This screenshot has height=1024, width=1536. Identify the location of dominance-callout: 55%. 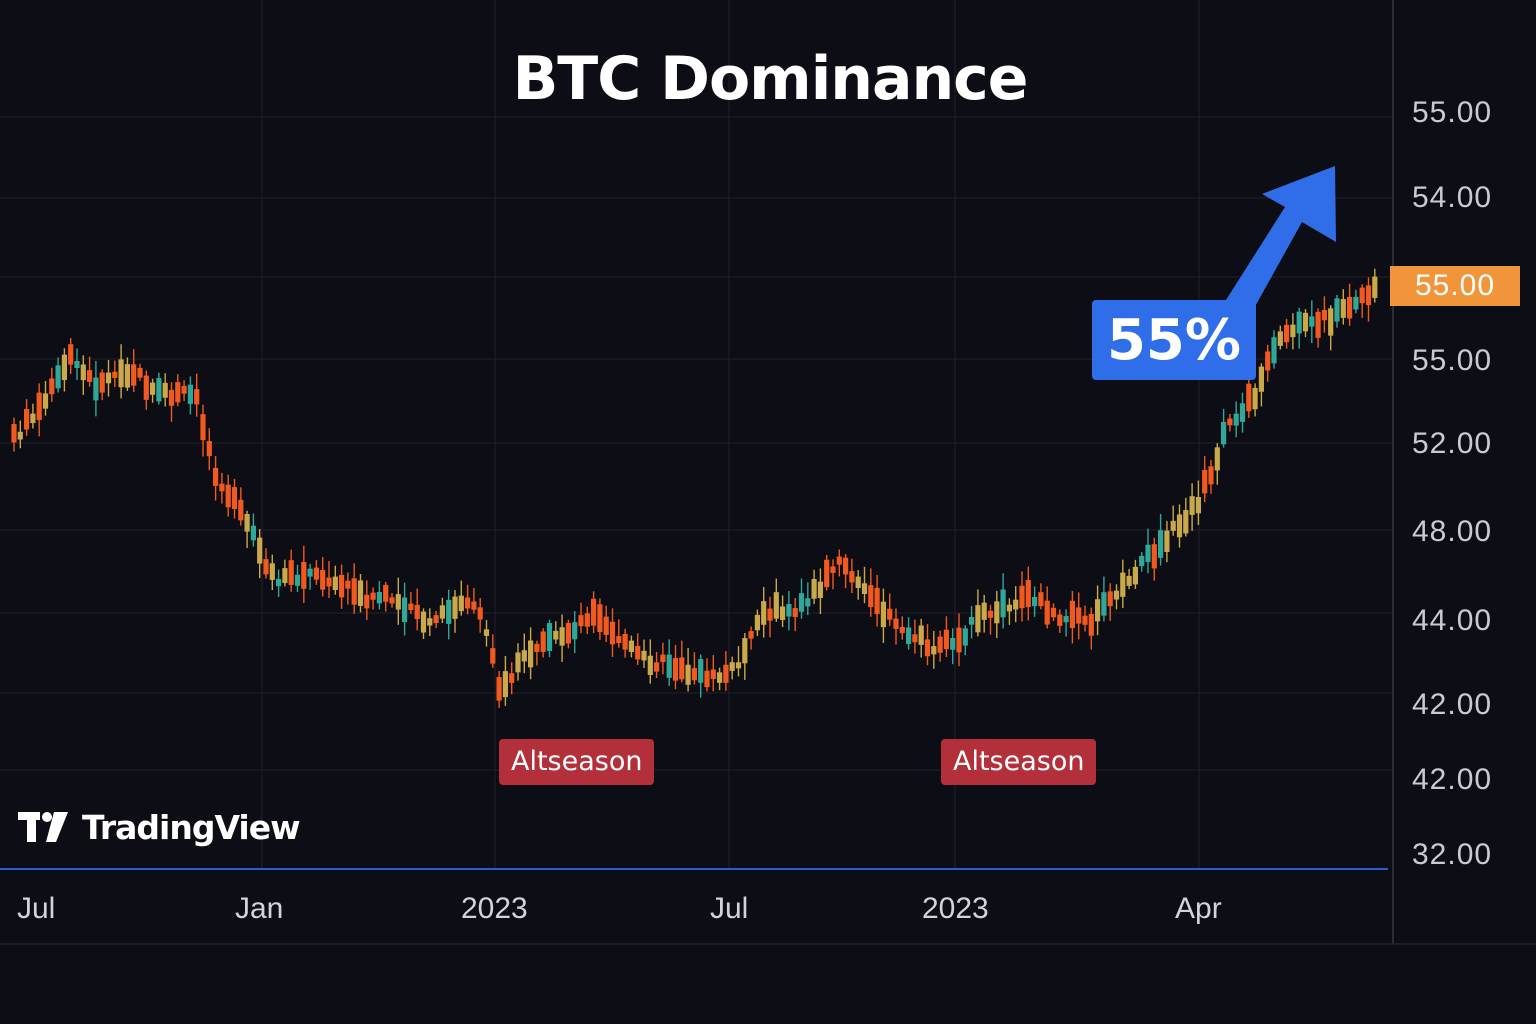
(1174, 340).